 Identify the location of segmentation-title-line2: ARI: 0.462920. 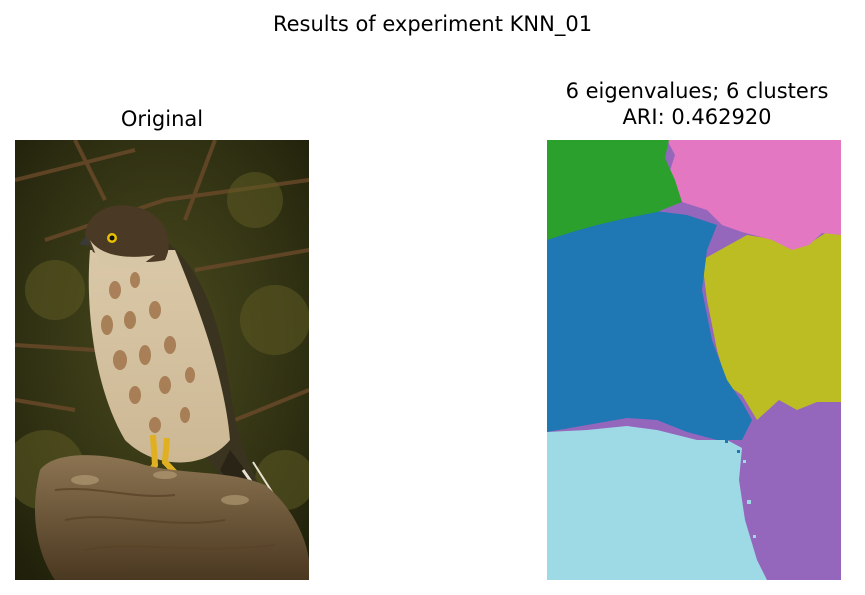
(697, 117).